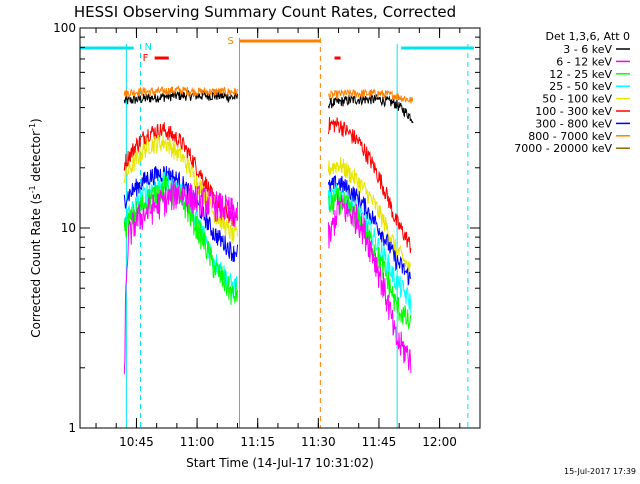 Image resolution: width=640 pixels, height=484 pixels. Describe the element at coordinates (573, 111) in the screenshot. I see `legend-label-100-300: 100 - 300 keV` at that location.